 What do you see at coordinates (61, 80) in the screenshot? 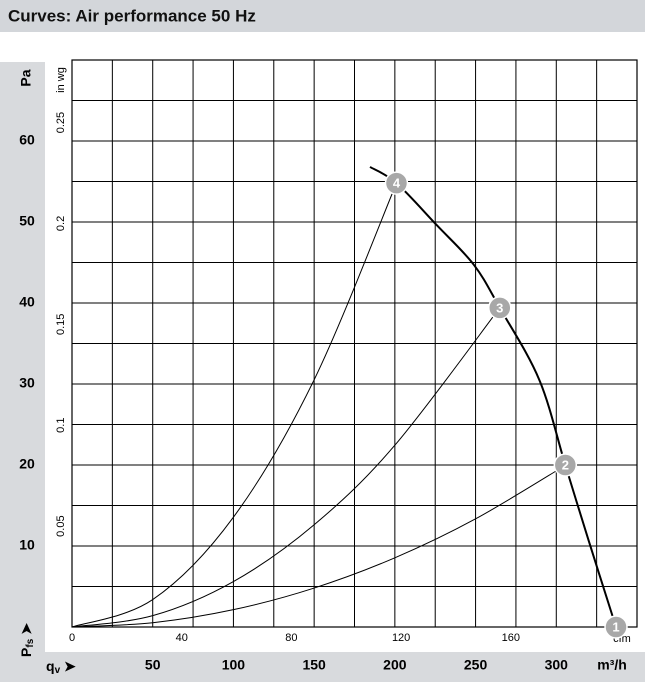
I see `y2-unit: in wg` at bounding box center [61, 80].